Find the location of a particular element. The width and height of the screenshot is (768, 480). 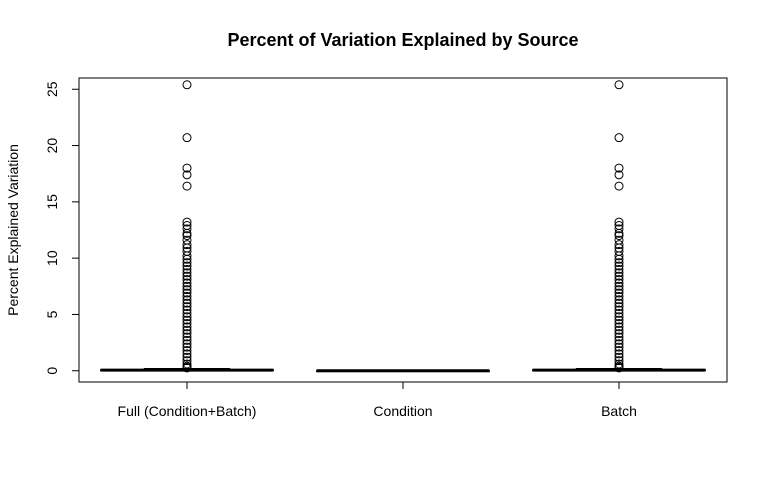

y-tick-label: 10 is located at coordinates (52, 258).